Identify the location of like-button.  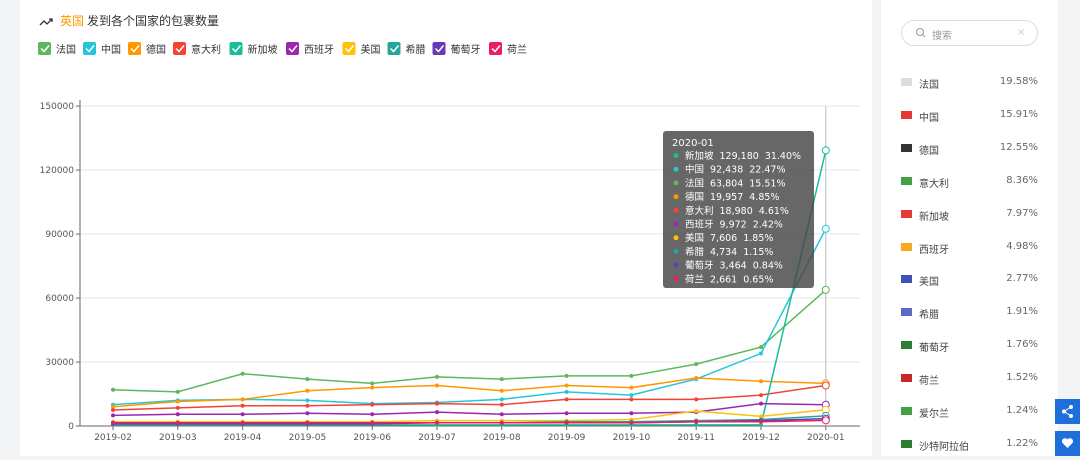
(1067, 443).